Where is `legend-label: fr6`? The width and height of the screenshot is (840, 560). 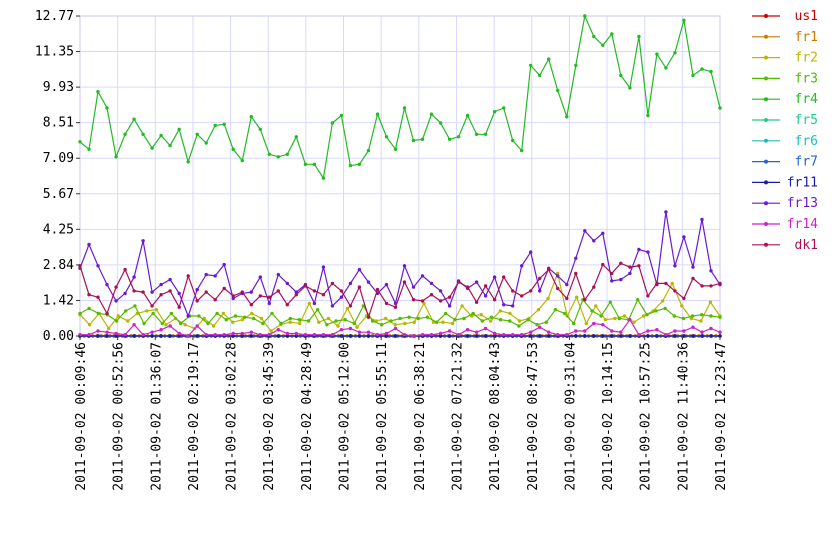 legend-label: fr6 is located at coordinates (806, 141).